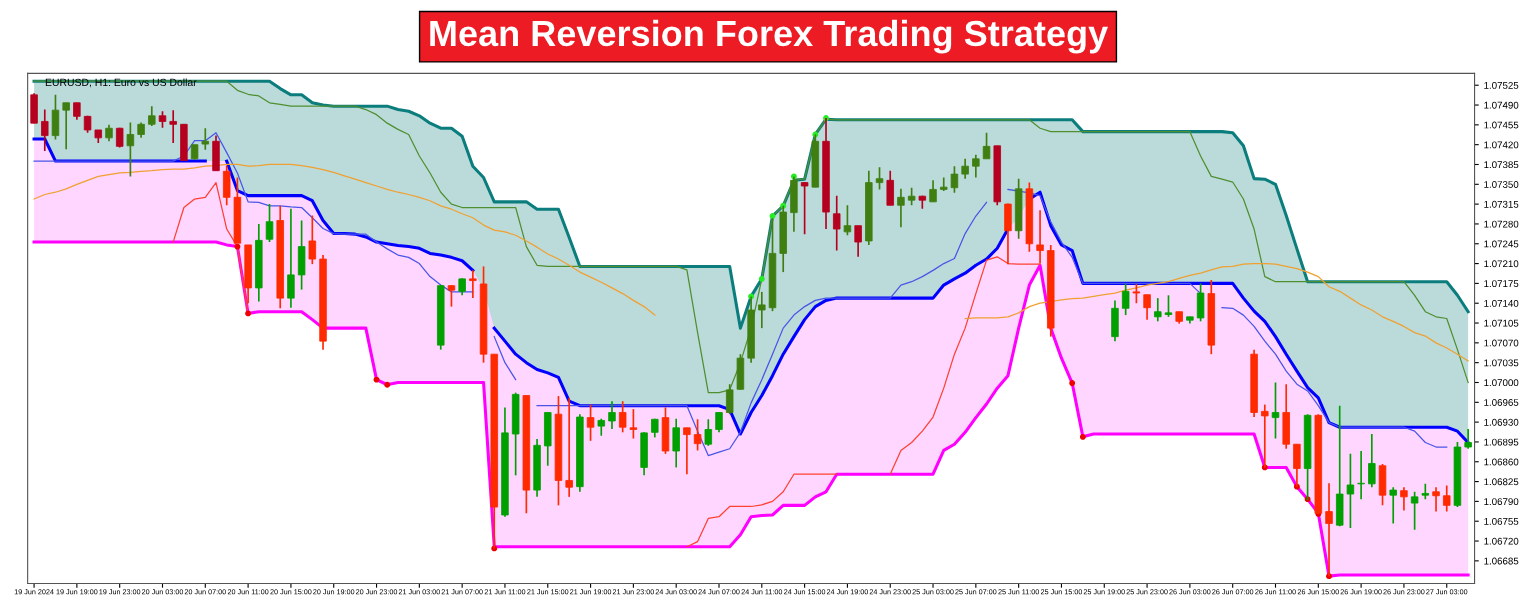  What do you see at coordinates (1501, 264) in the screenshot?
I see `y-tick-label: 1.07210` at bounding box center [1501, 264].